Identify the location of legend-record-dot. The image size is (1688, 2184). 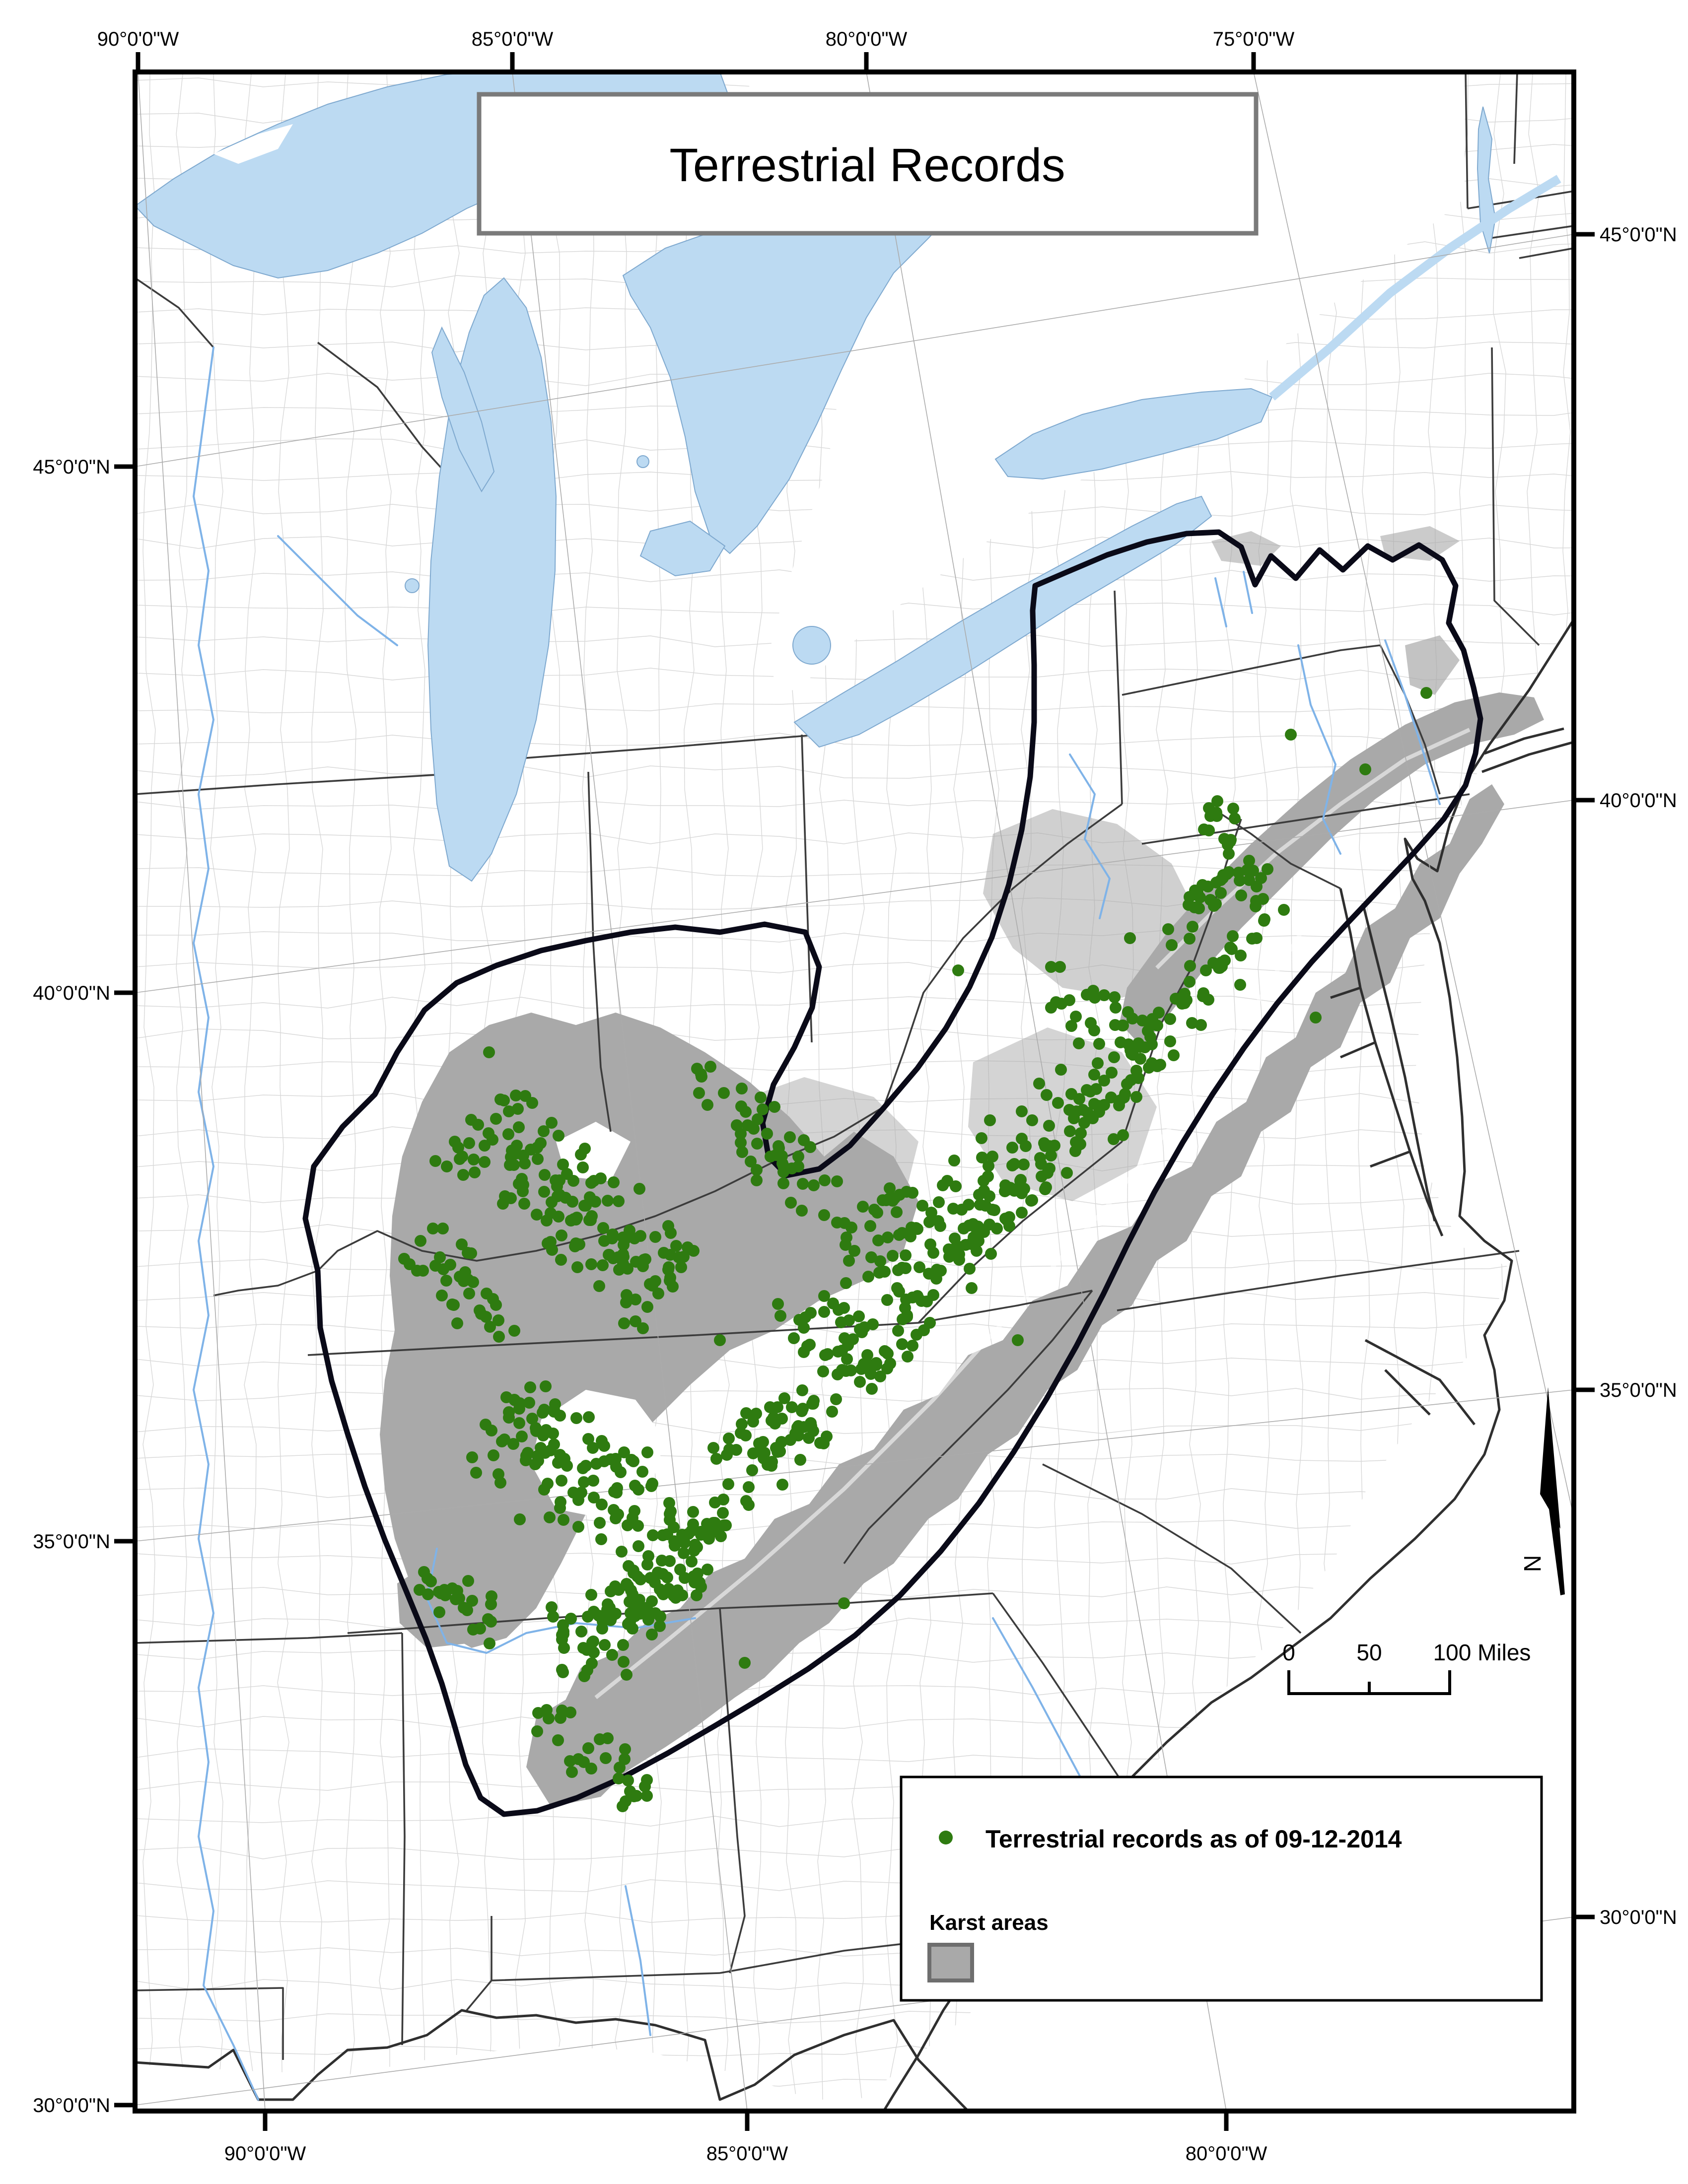
(946, 1837).